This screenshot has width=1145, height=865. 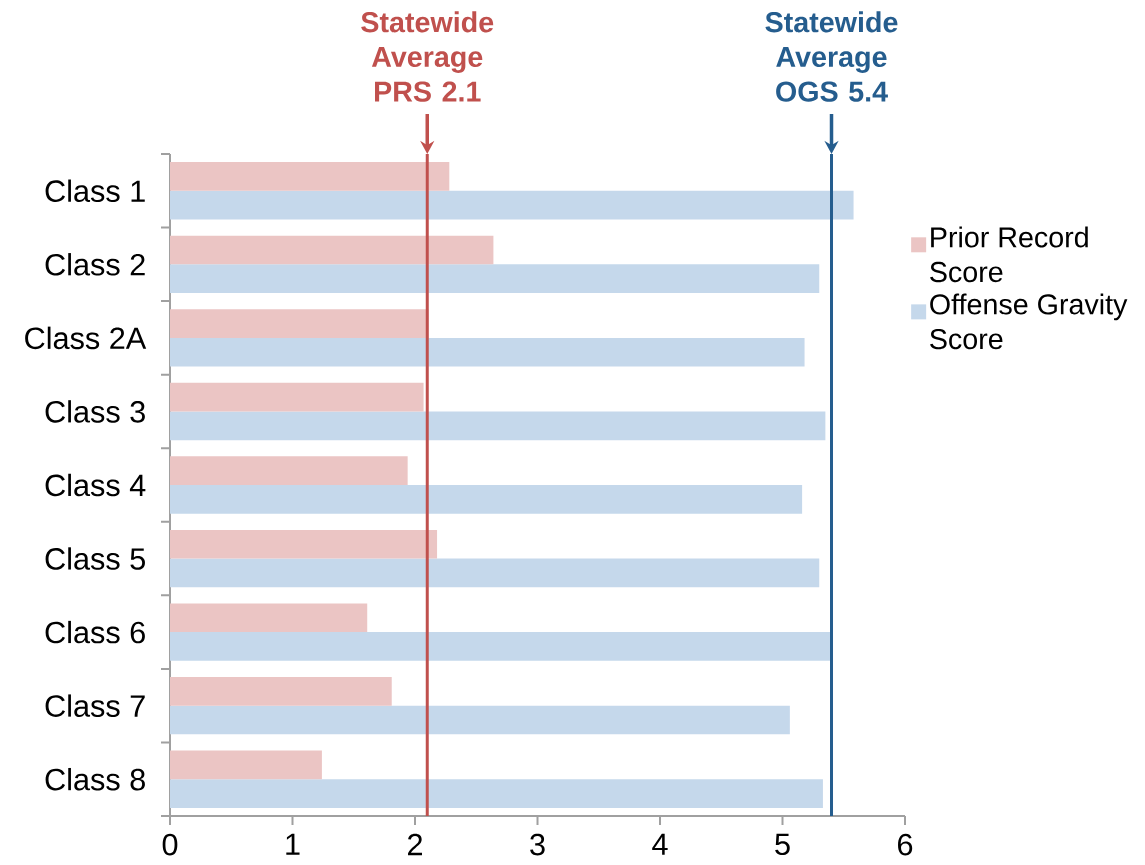 I want to click on y-tick-label: Class 7, so click(x=95, y=705).